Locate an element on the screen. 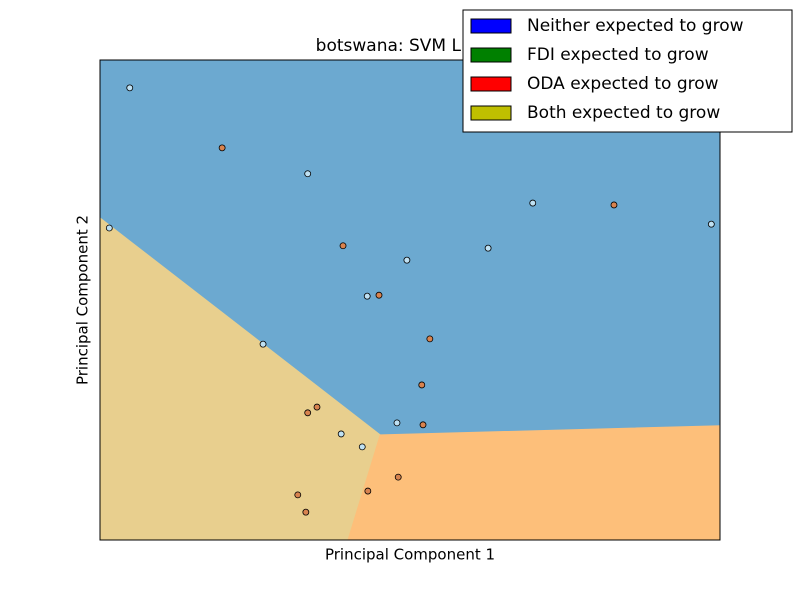 The image size is (800, 600). y-axis-label: Principal Component 2 is located at coordinates (83, 300).